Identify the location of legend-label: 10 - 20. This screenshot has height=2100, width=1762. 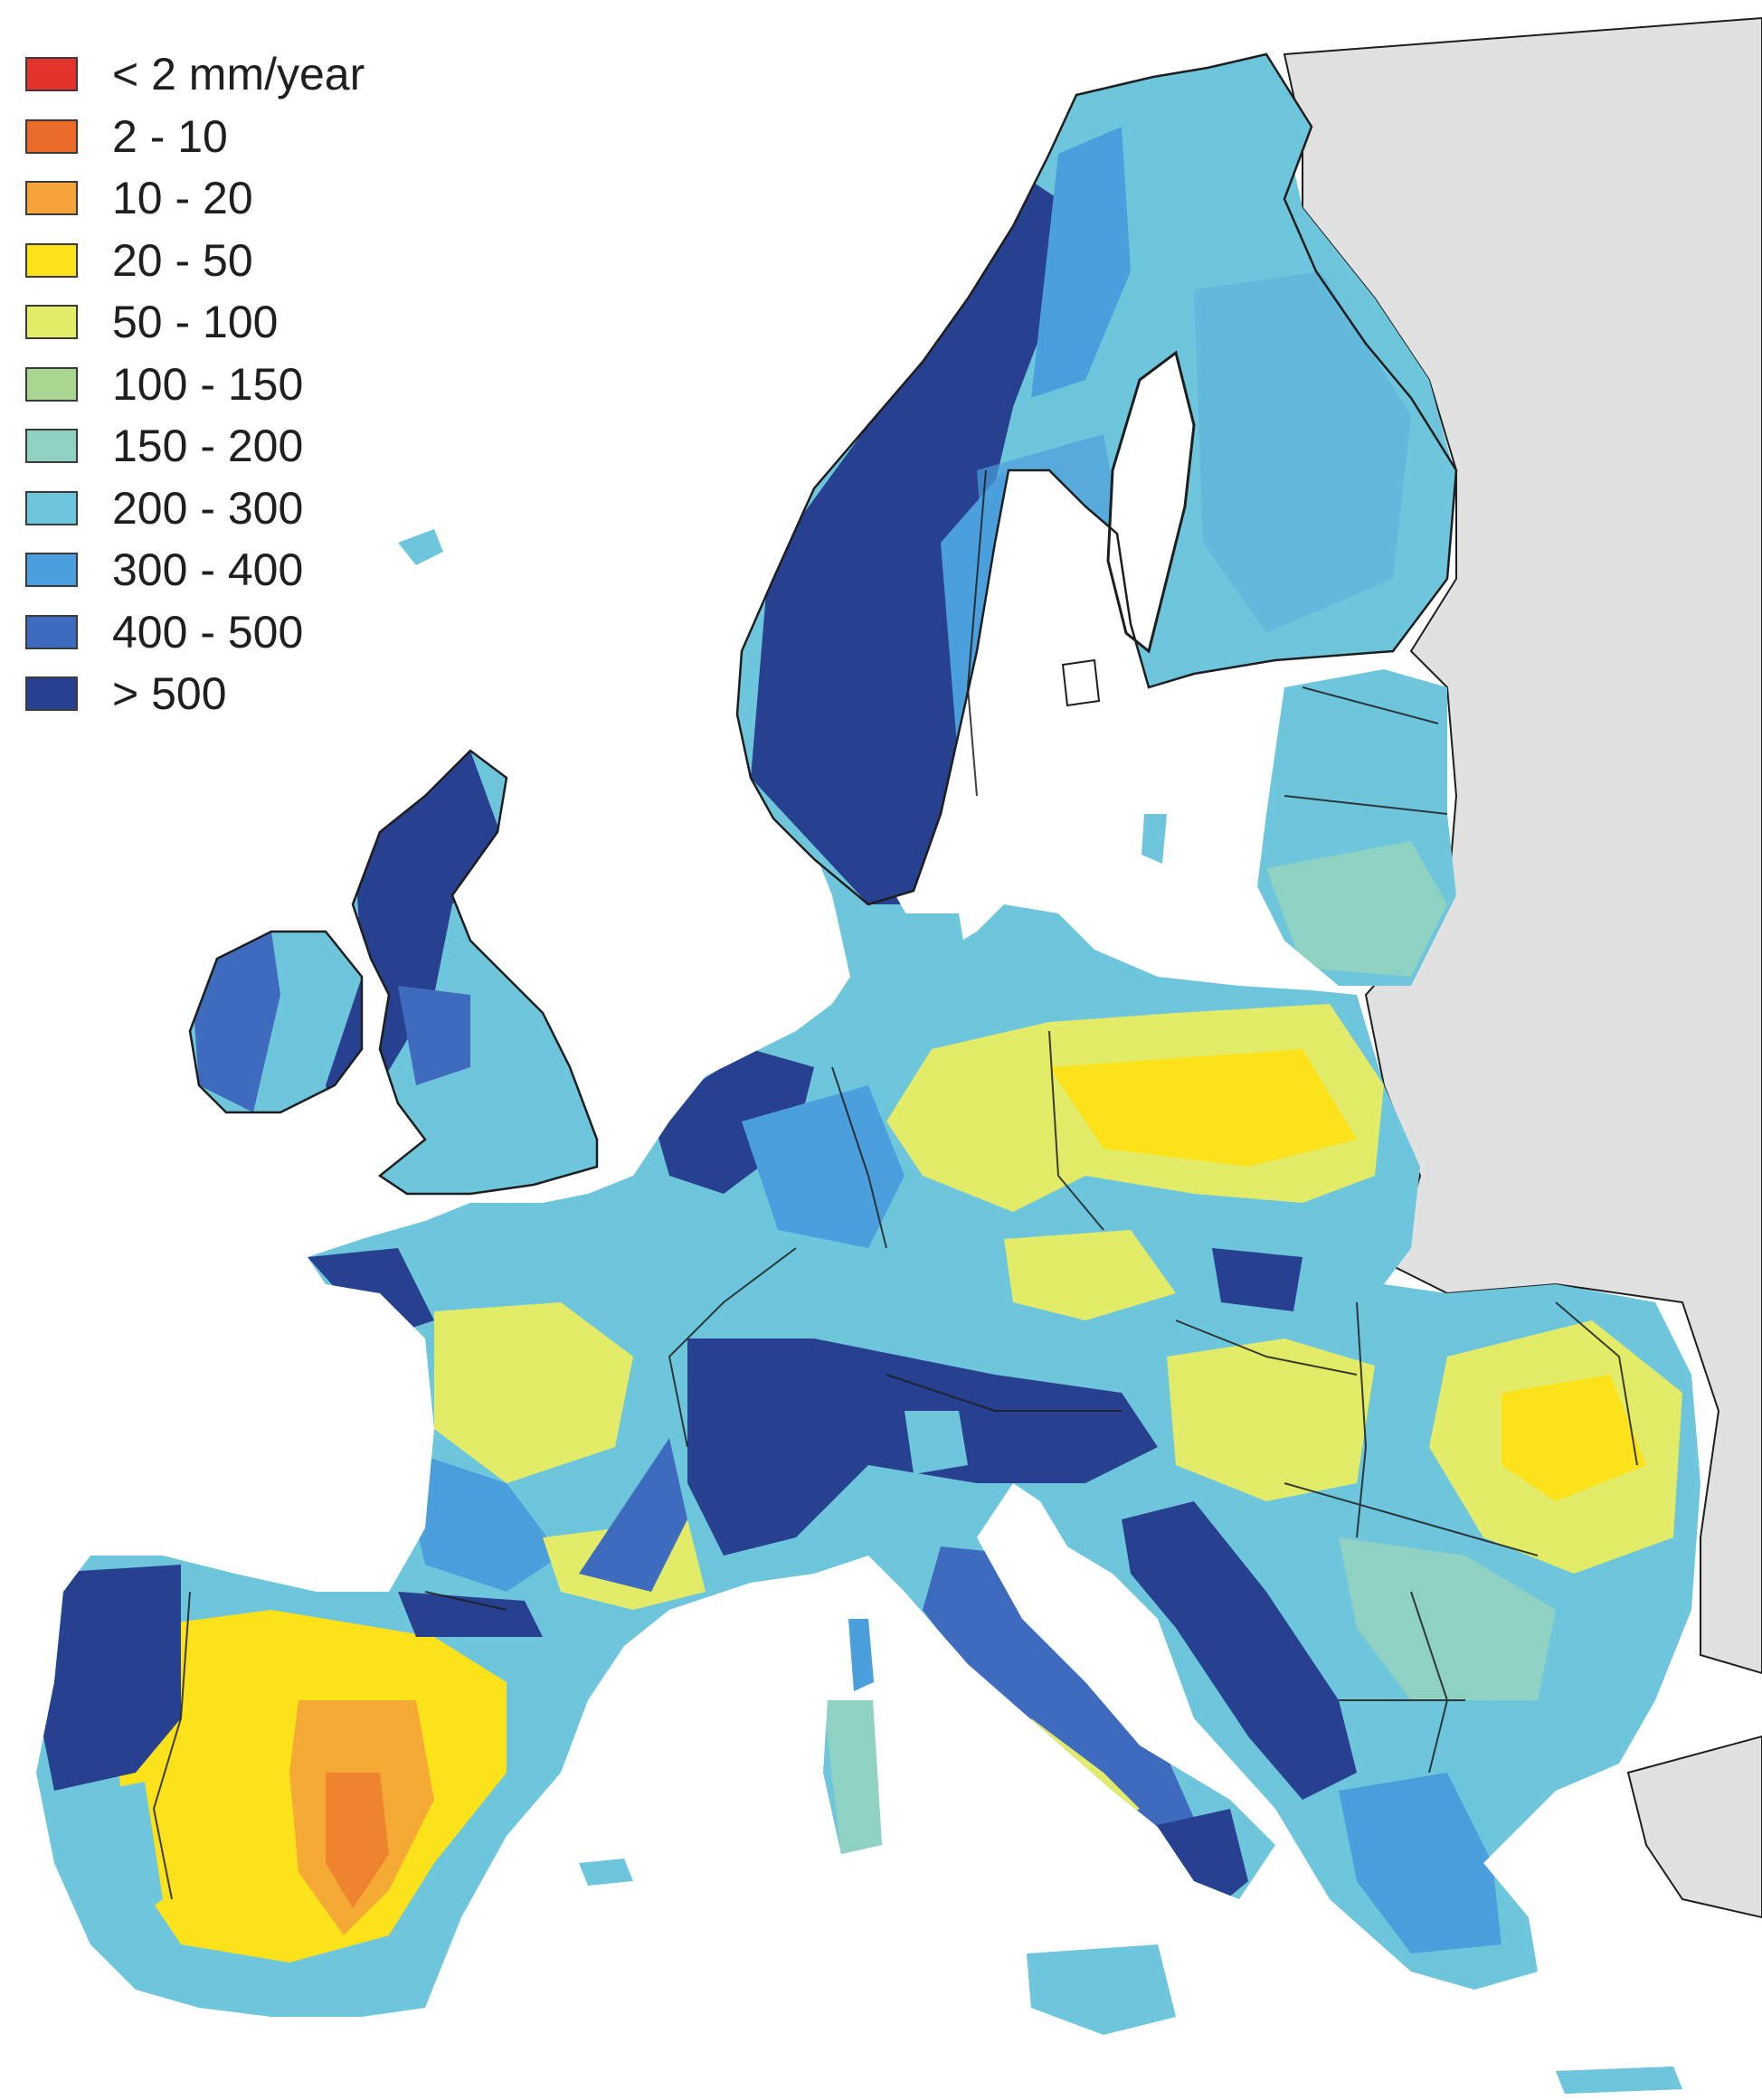
(182, 198).